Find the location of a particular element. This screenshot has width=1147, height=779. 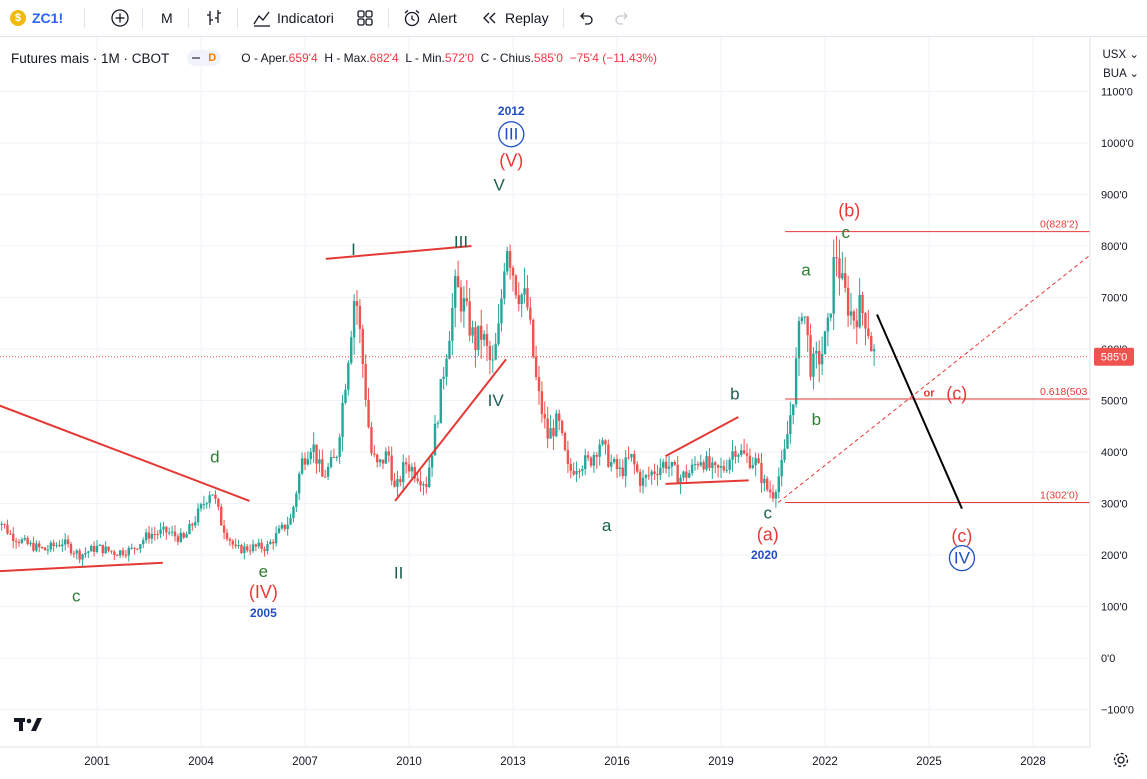

indicators-button: Indicatori is located at coordinates (293, 18).